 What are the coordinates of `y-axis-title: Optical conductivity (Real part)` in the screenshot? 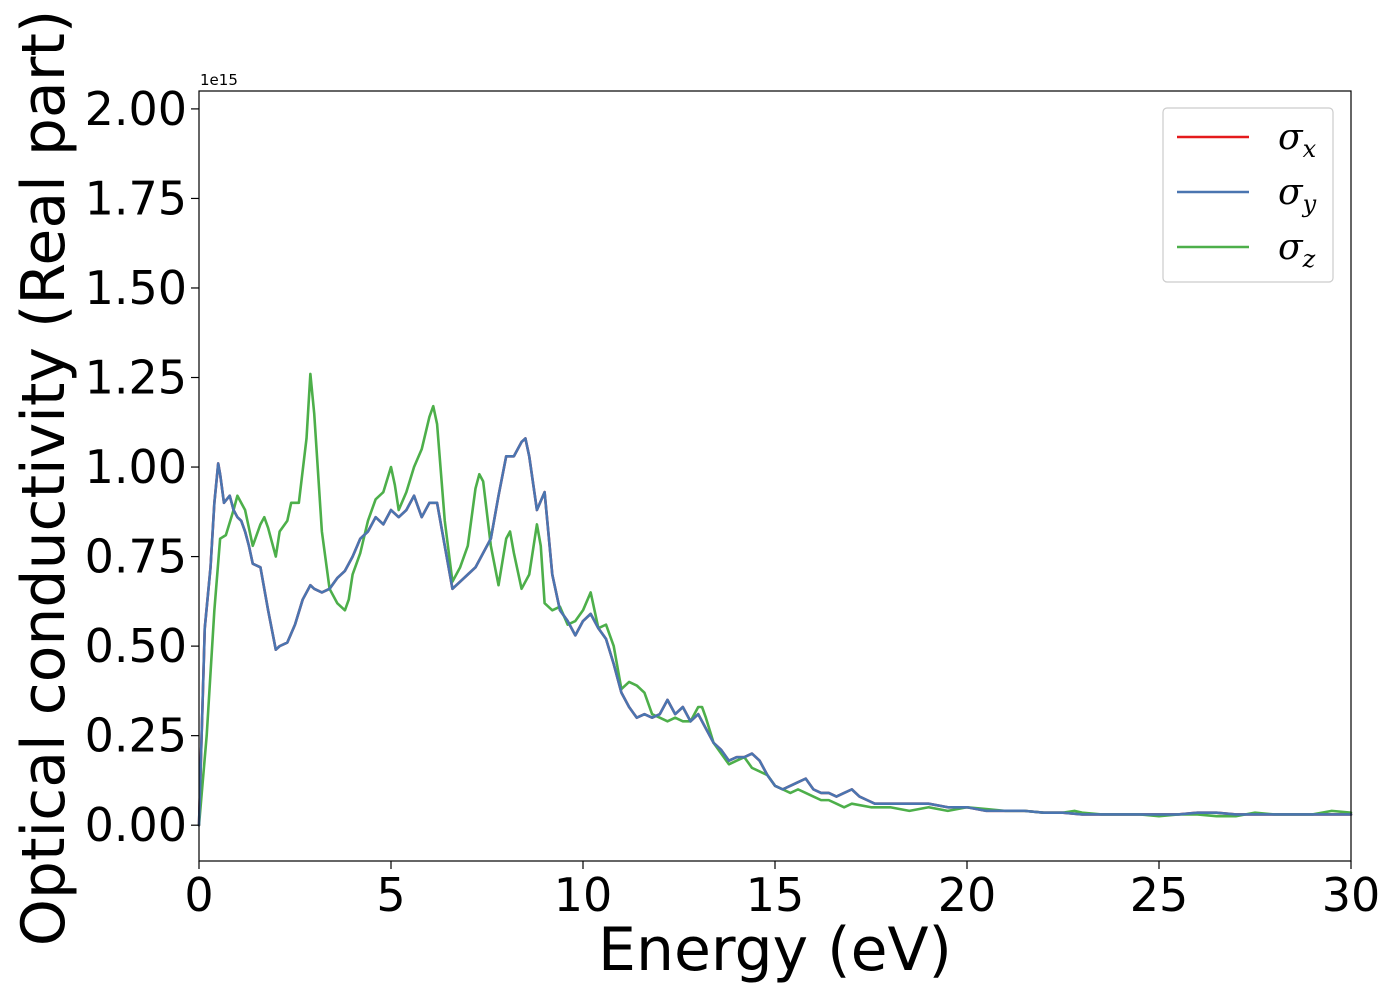 It's located at (44, 478).